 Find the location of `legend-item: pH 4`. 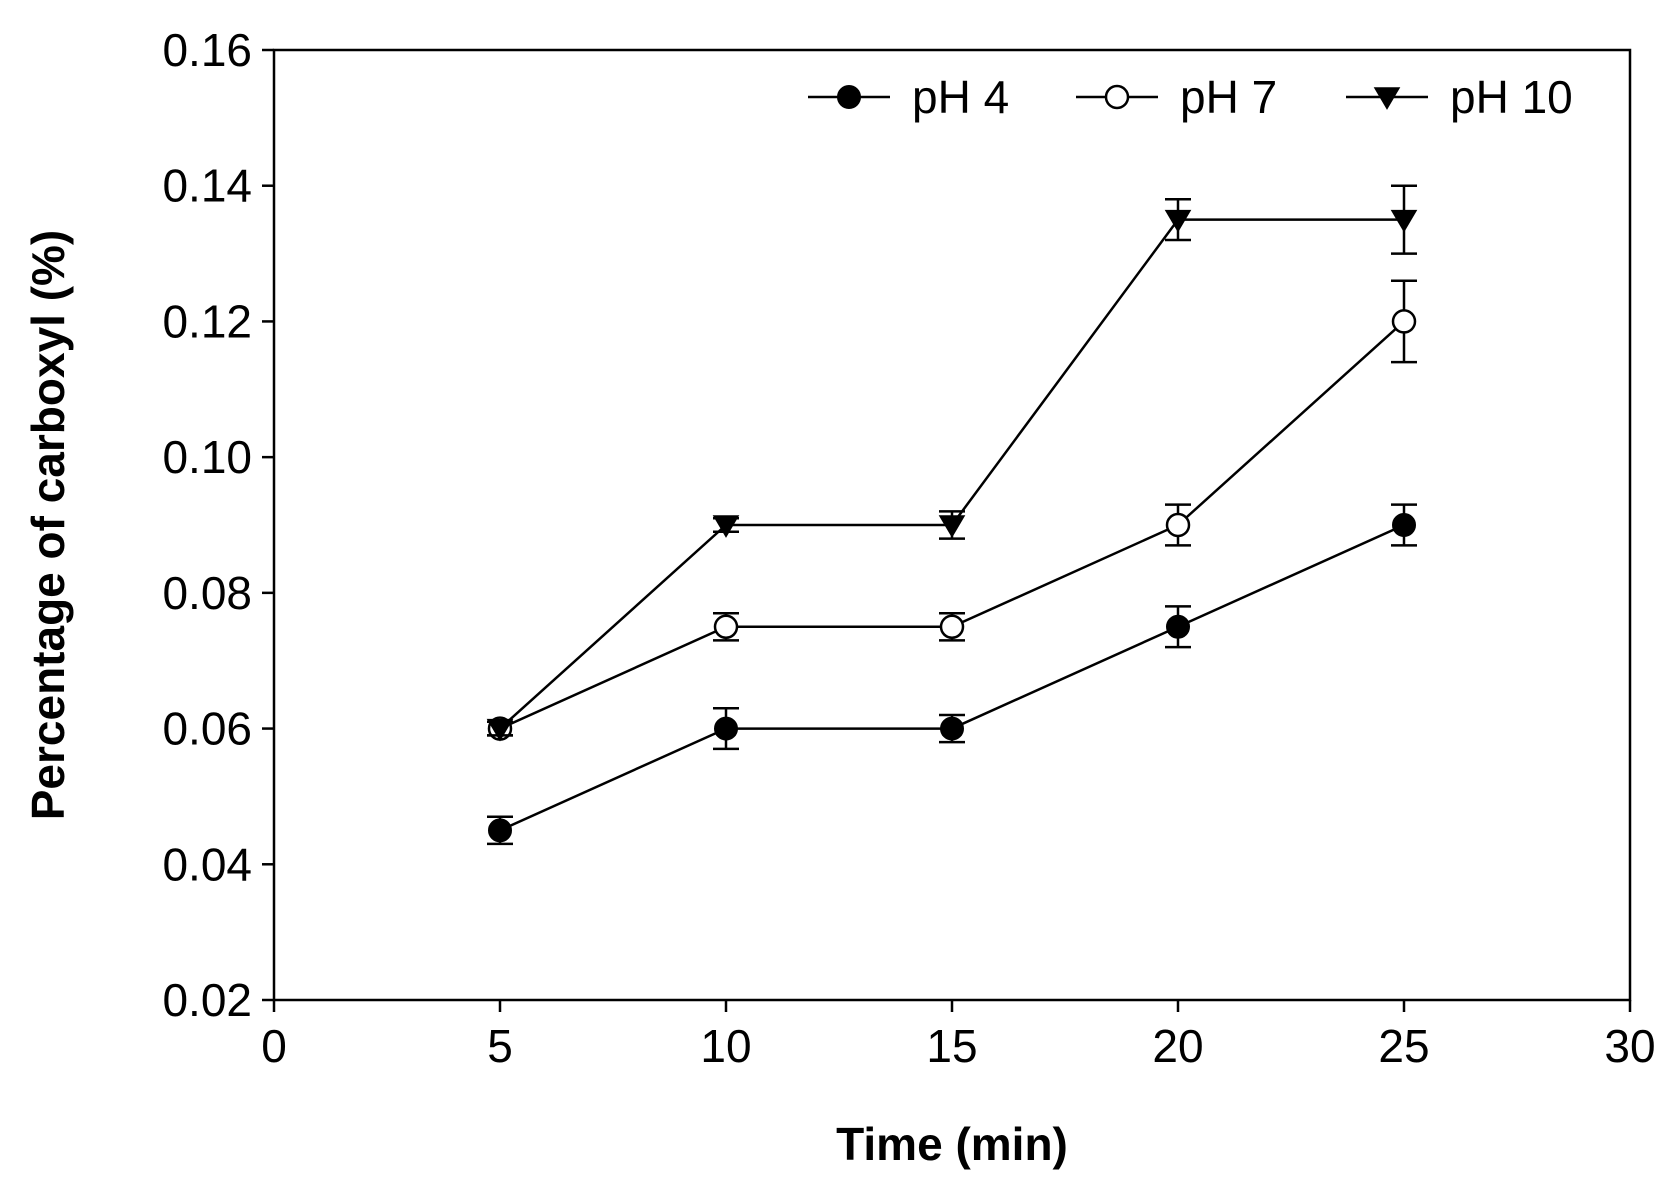

legend-item: pH 4 is located at coordinates (908, 97).